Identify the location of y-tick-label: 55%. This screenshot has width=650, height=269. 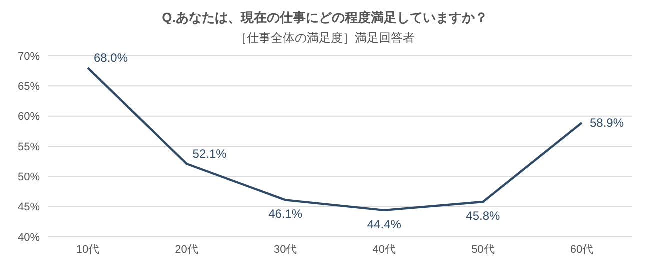
(29, 147).